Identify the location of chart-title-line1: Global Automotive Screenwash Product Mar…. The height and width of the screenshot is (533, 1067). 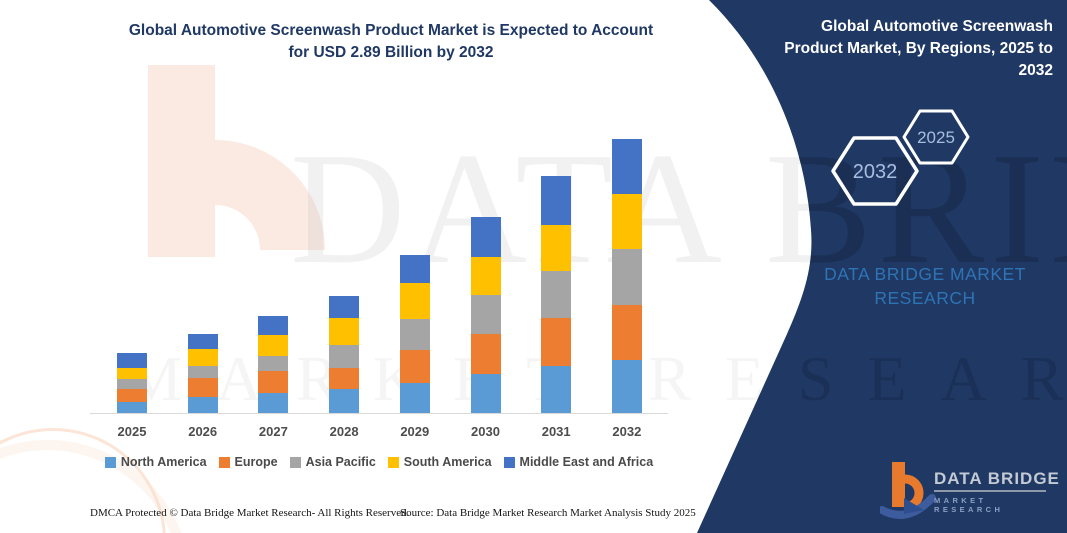
(391, 30).